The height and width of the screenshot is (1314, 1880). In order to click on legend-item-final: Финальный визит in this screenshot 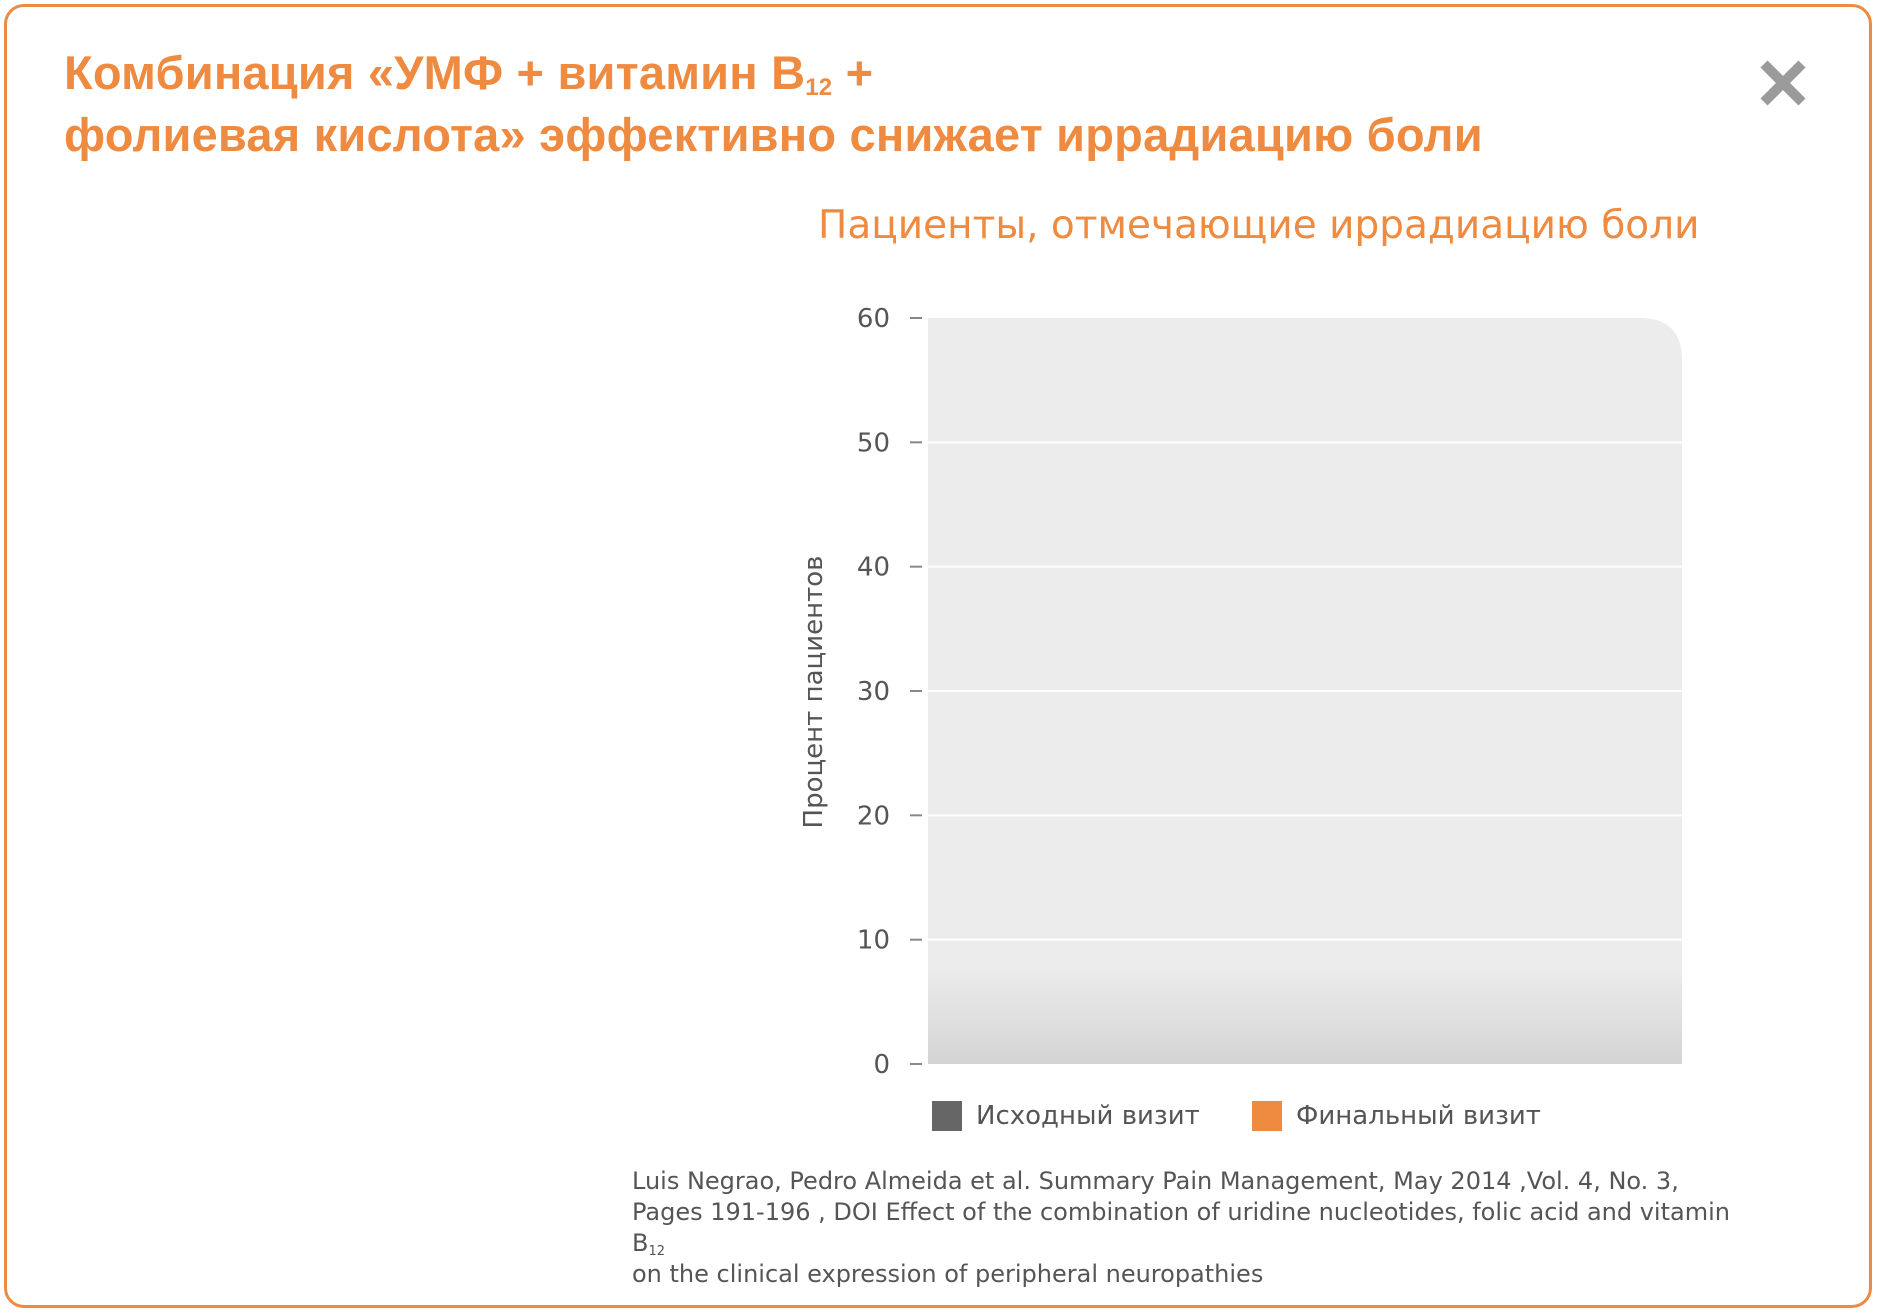, I will do `click(1396, 1116)`.